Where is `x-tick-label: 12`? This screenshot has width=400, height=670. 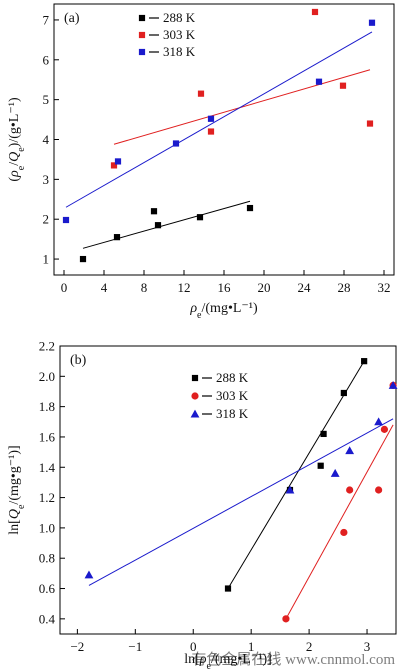
x-tick-label: 12 is located at coordinates (184, 287).